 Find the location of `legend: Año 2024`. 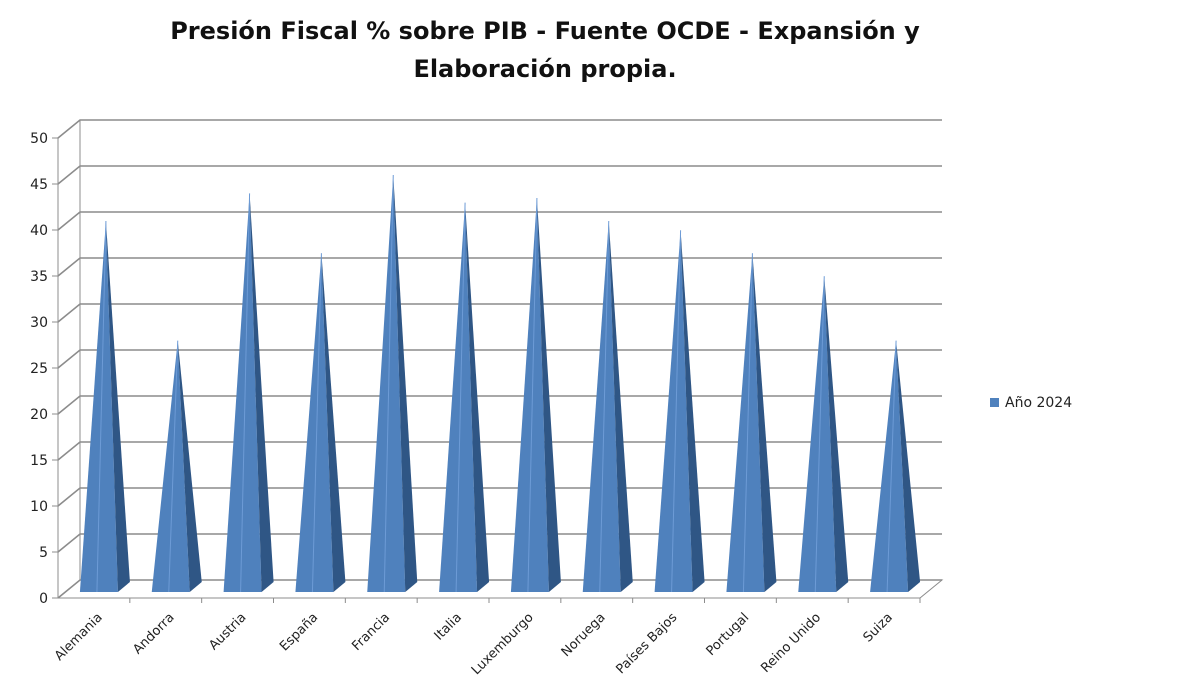

legend: Año 2024 is located at coordinates (1031, 403).